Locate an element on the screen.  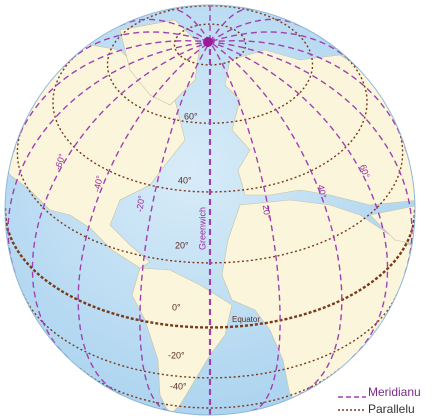
meridian-label: 60° is located at coordinates (365, 171).